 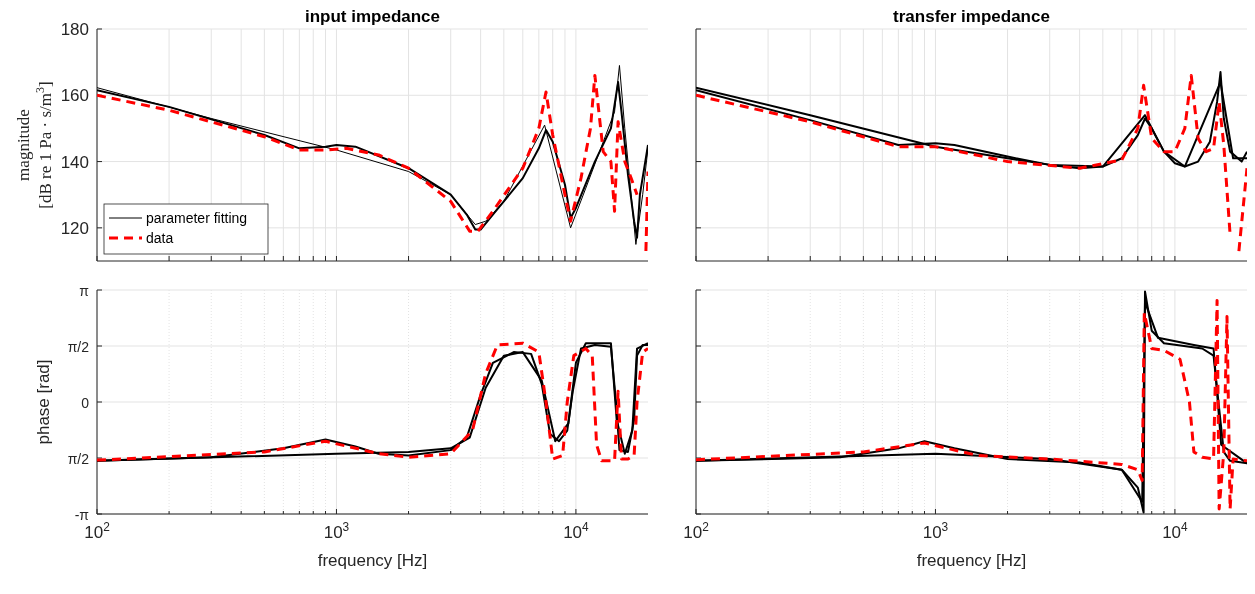 I want to click on y-tick-label: 180, so click(x=74, y=29).